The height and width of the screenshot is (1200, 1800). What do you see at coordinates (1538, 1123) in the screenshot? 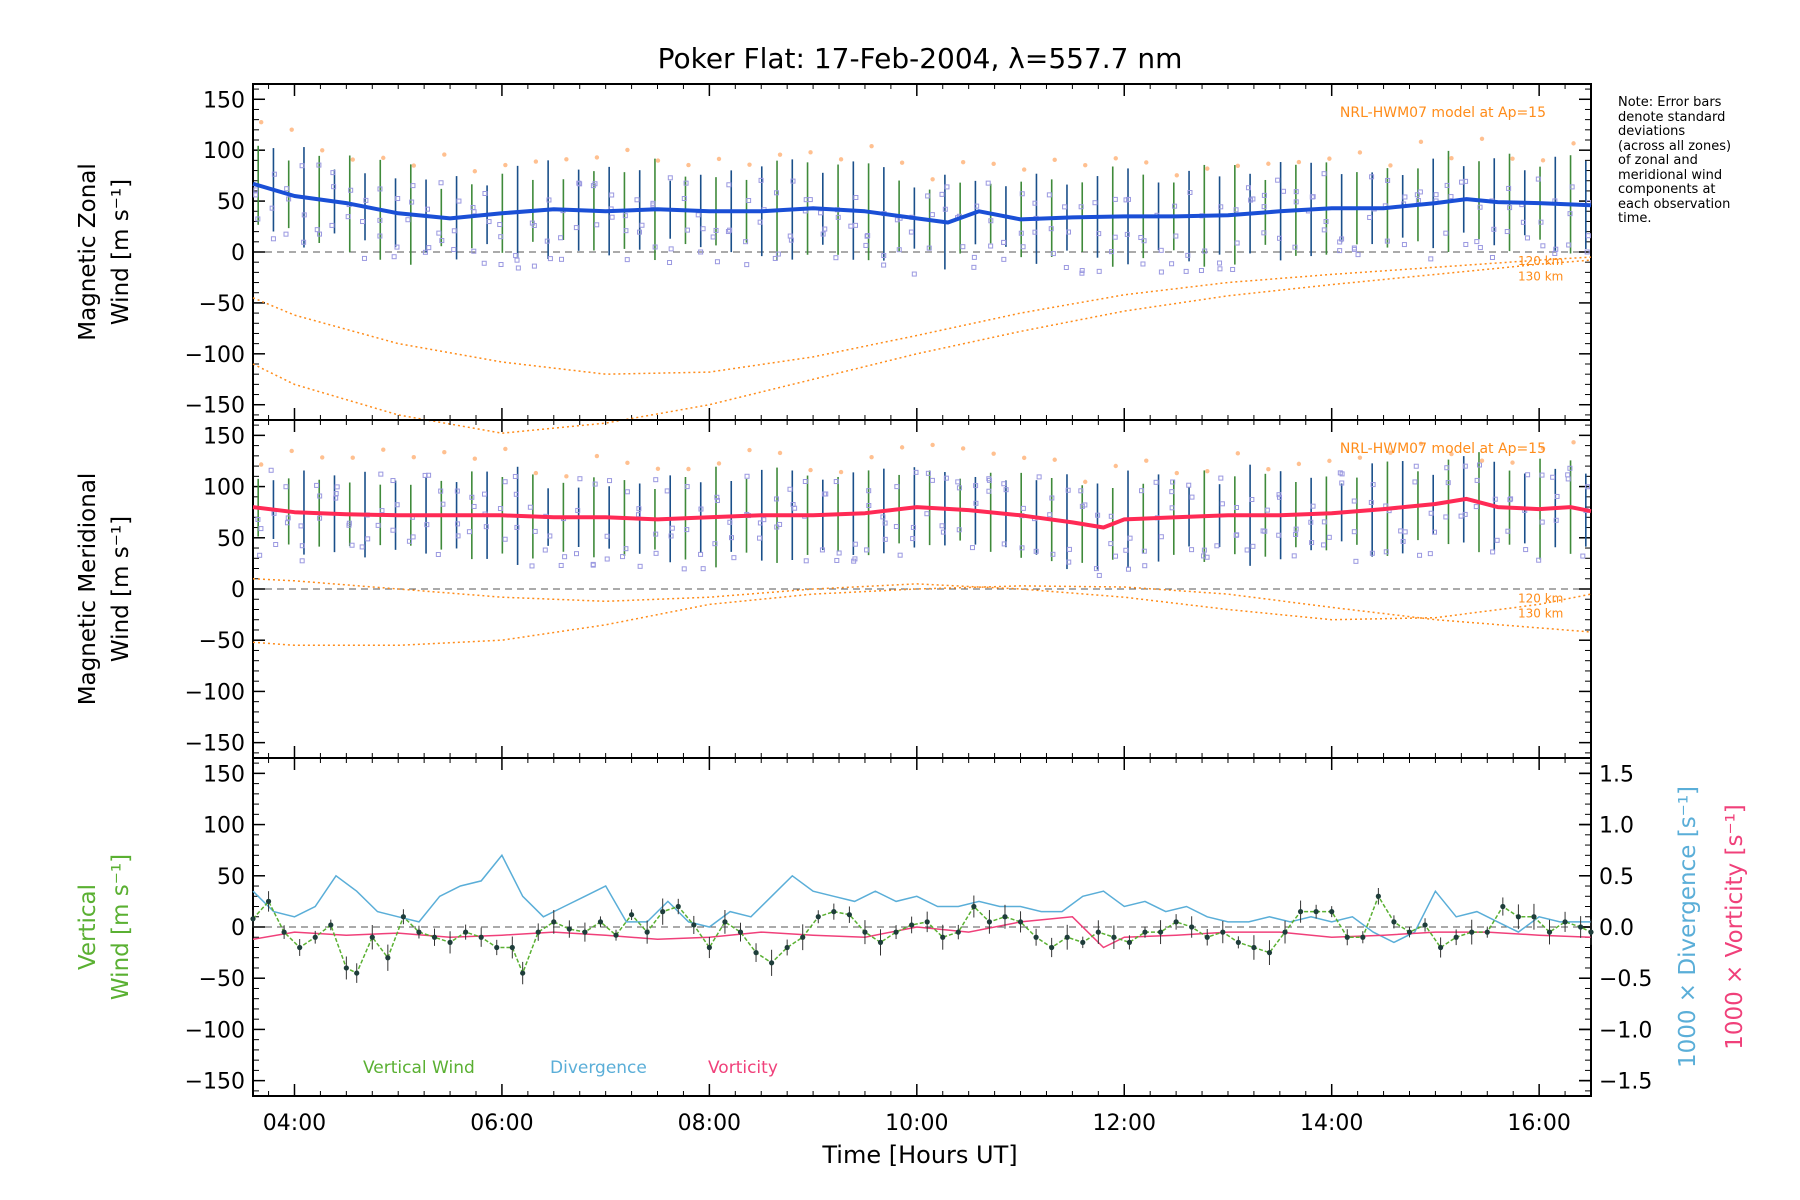
I see `x-tick-label: 16:00` at bounding box center [1538, 1123].